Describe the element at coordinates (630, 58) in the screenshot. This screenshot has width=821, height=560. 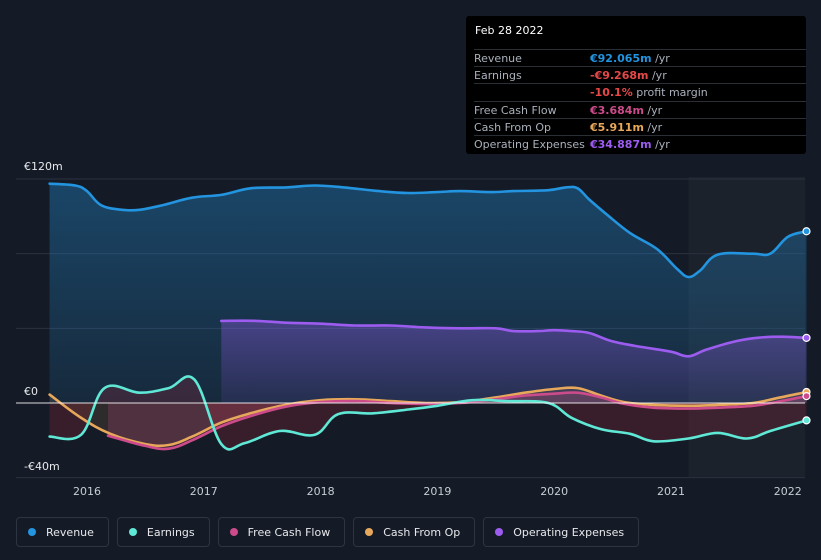
I see `tooltip-row-value: €92.065m /yr` at that location.